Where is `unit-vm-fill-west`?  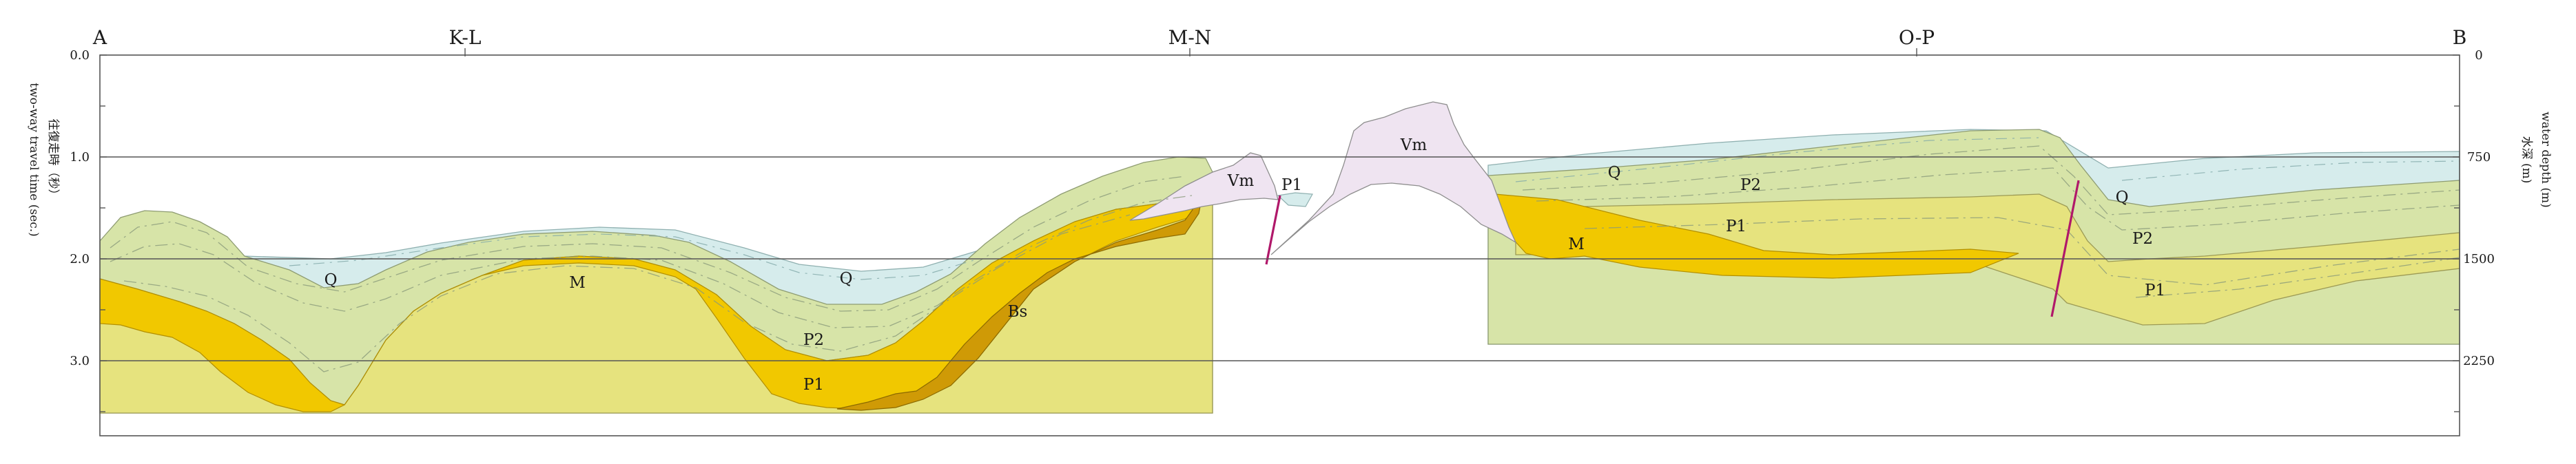 unit-vm-fill-west is located at coordinates (1204, 187).